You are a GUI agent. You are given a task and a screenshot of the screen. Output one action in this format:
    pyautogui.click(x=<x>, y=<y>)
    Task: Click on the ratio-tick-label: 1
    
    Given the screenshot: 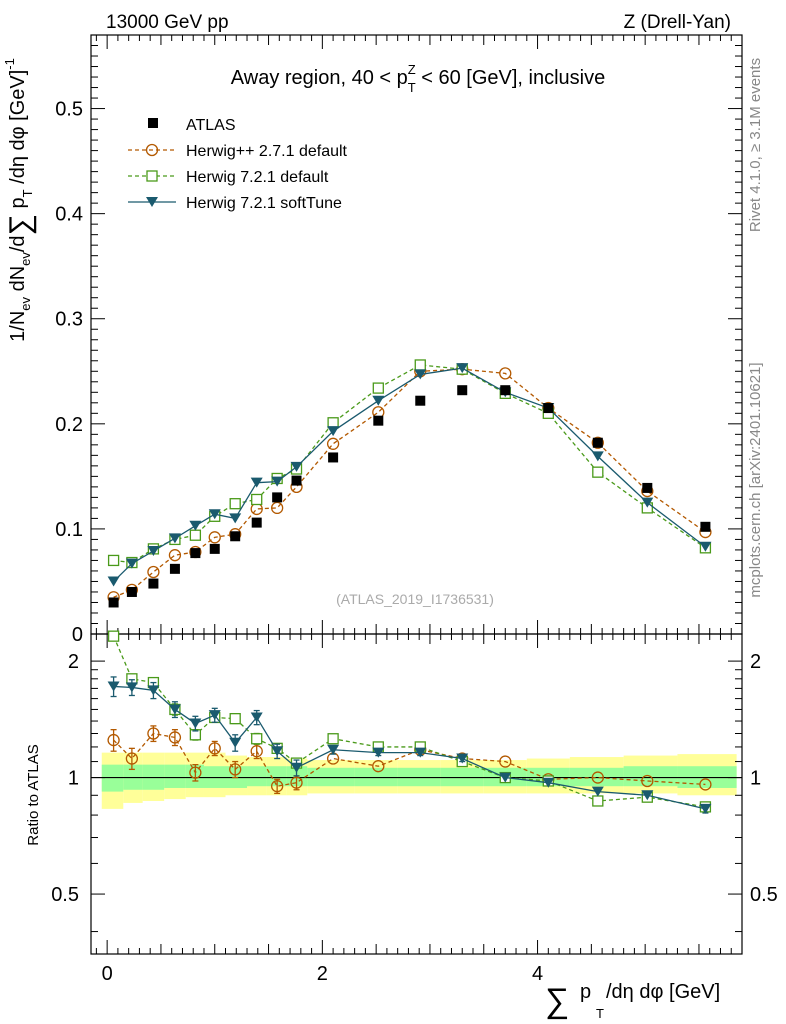 What is the action you would take?
    pyautogui.click(x=73, y=779)
    